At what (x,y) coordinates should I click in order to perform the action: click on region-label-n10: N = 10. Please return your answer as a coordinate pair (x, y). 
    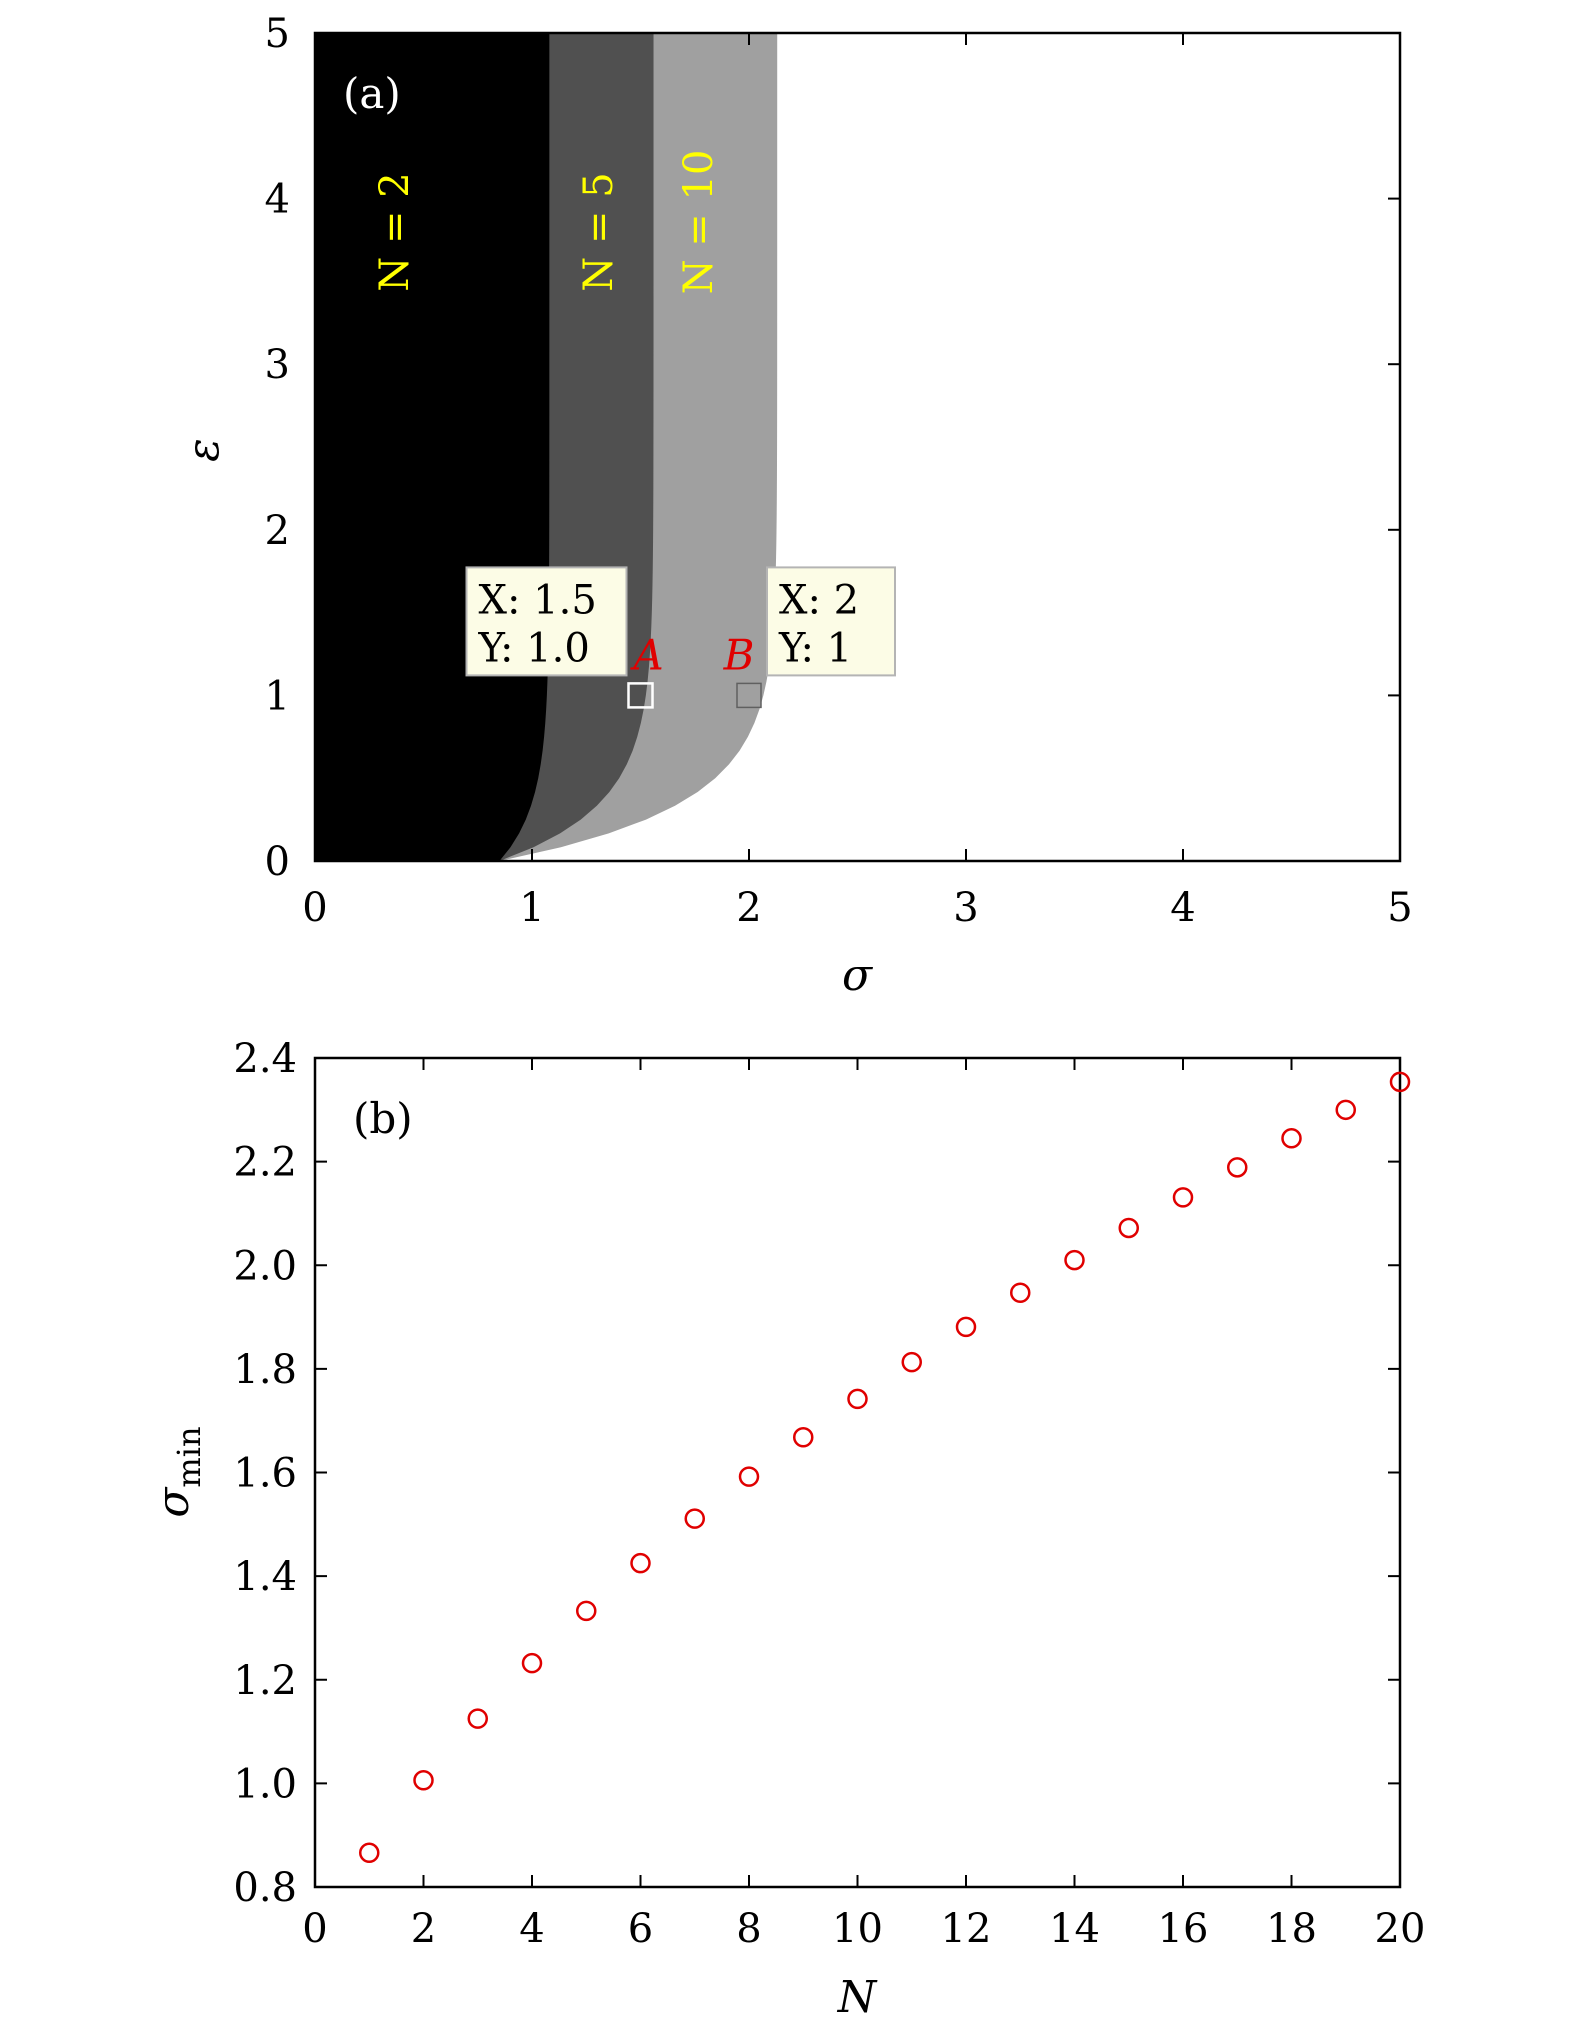
    Looking at the image, I should click on (699, 222).